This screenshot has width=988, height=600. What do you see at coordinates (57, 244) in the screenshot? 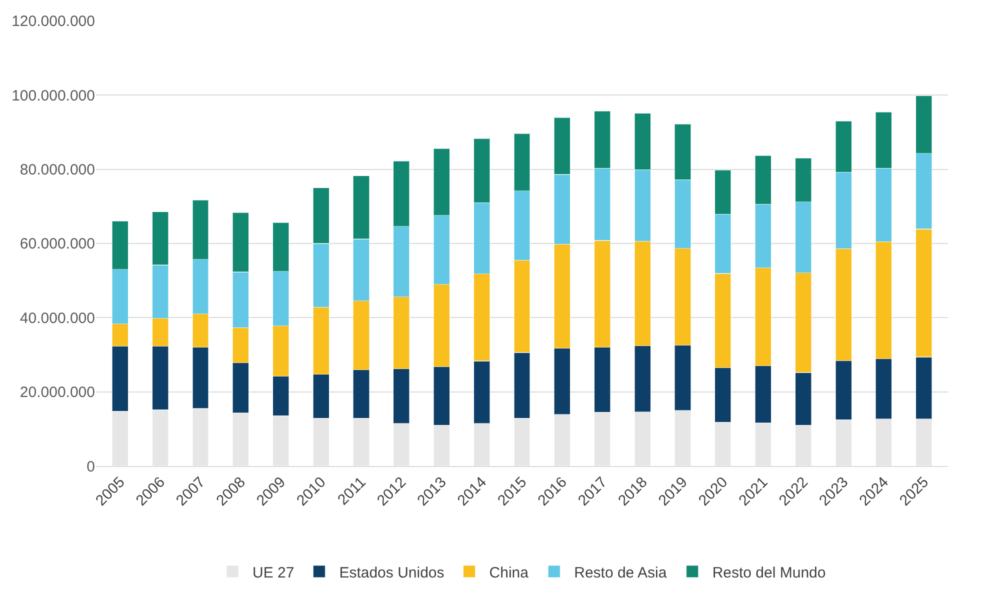
I see `y-tick-label: 60.000.000` at bounding box center [57, 244].